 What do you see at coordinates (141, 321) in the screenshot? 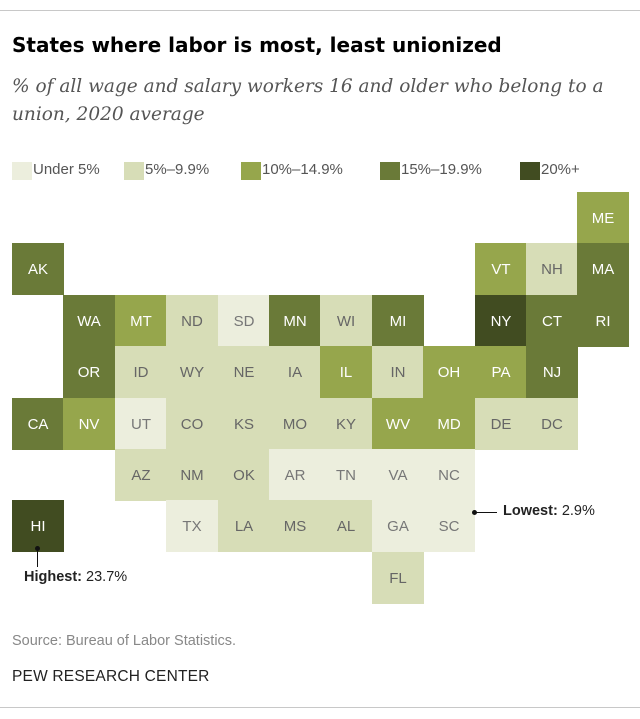
I see `state-tile-mt: MT` at bounding box center [141, 321].